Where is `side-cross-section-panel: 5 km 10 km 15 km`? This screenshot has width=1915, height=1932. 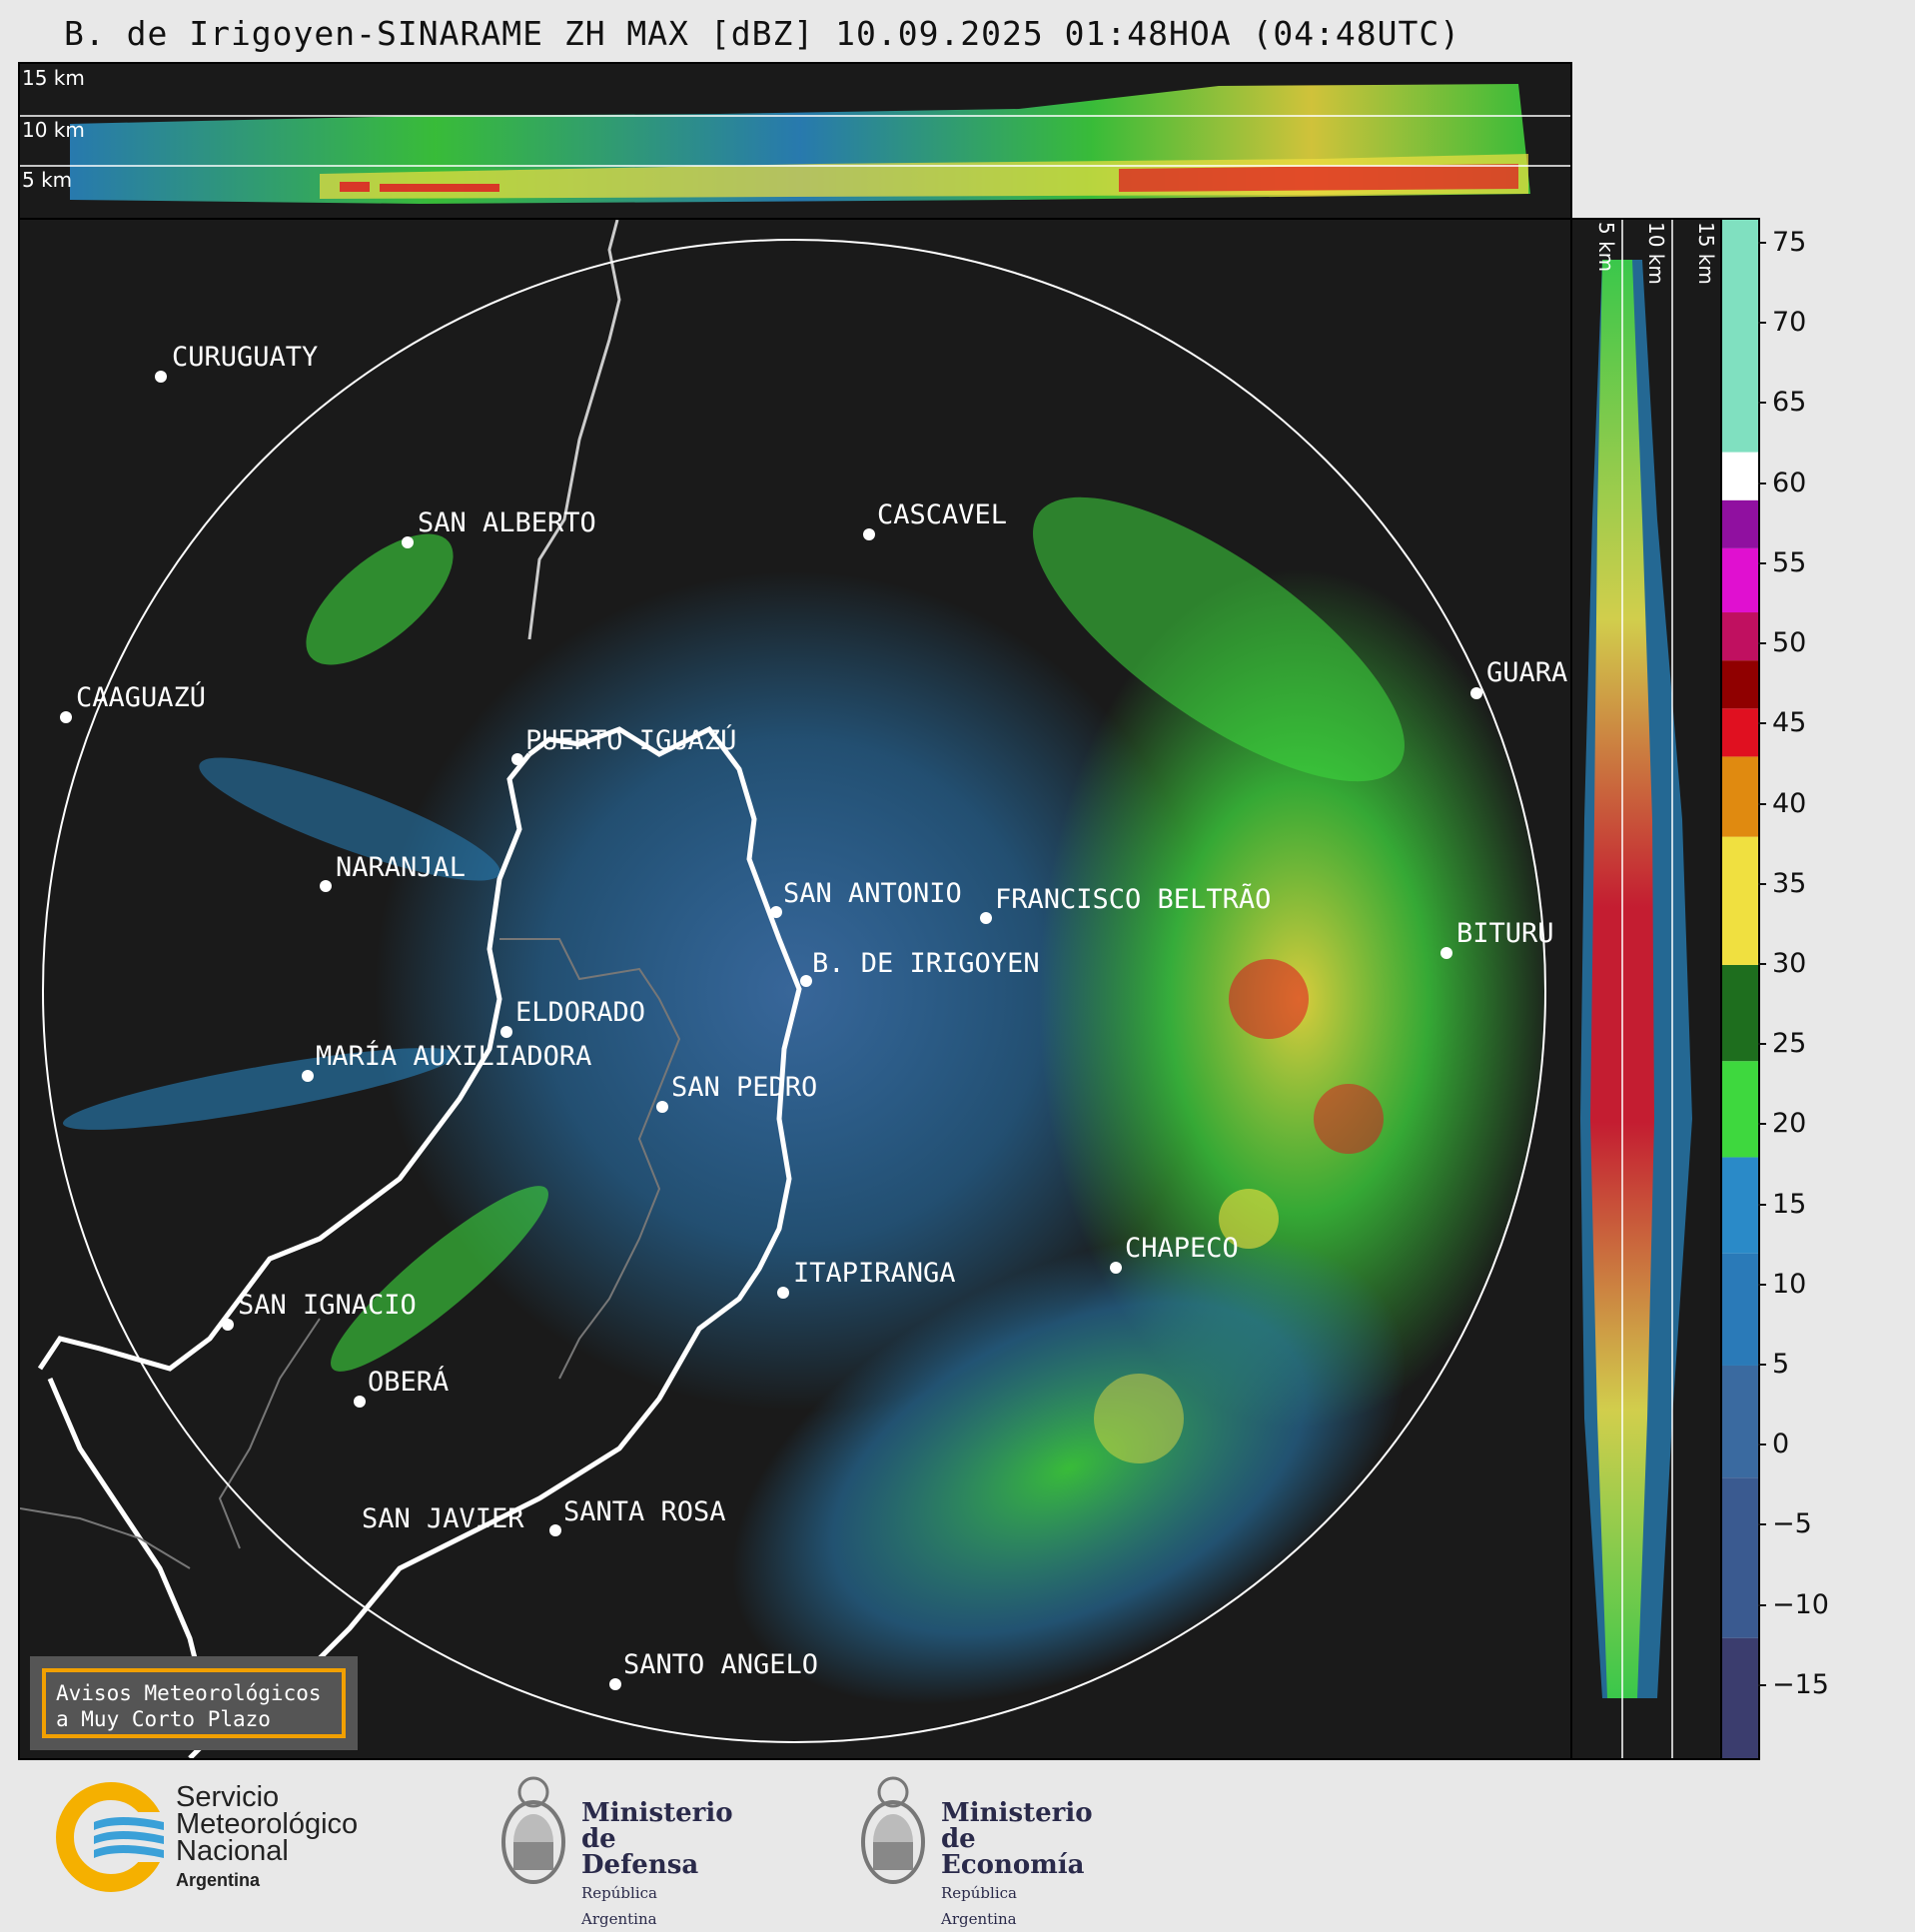
side-cross-section-panel: 5 km 10 km 15 km is located at coordinates (1646, 989).